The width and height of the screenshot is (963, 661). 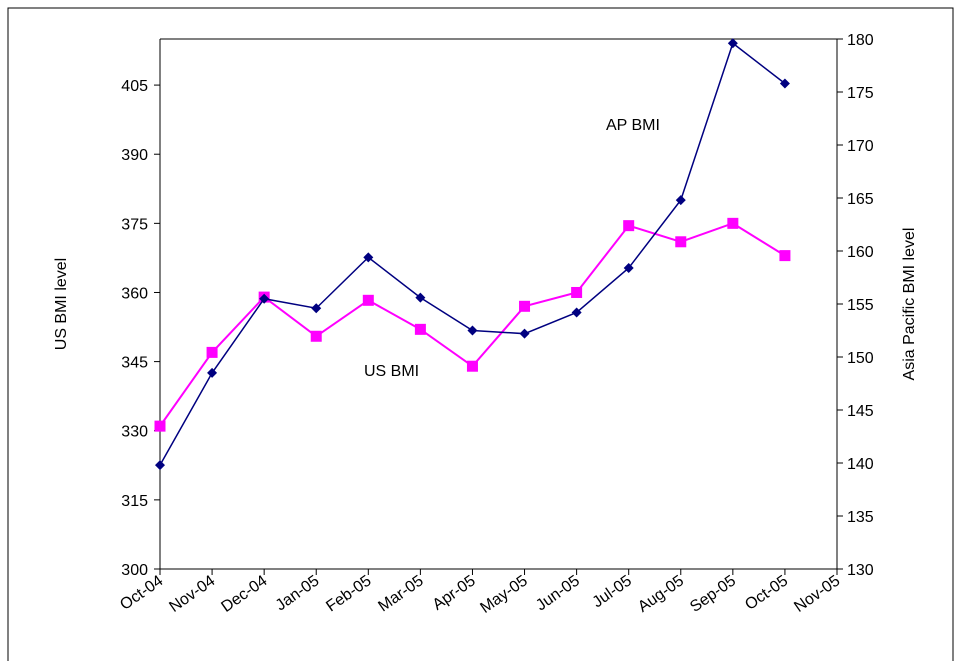 What do you see at coordinates (860, 570) in the screenshot?
I see `right-tick-label: 130` at bounding box center [860, 570].